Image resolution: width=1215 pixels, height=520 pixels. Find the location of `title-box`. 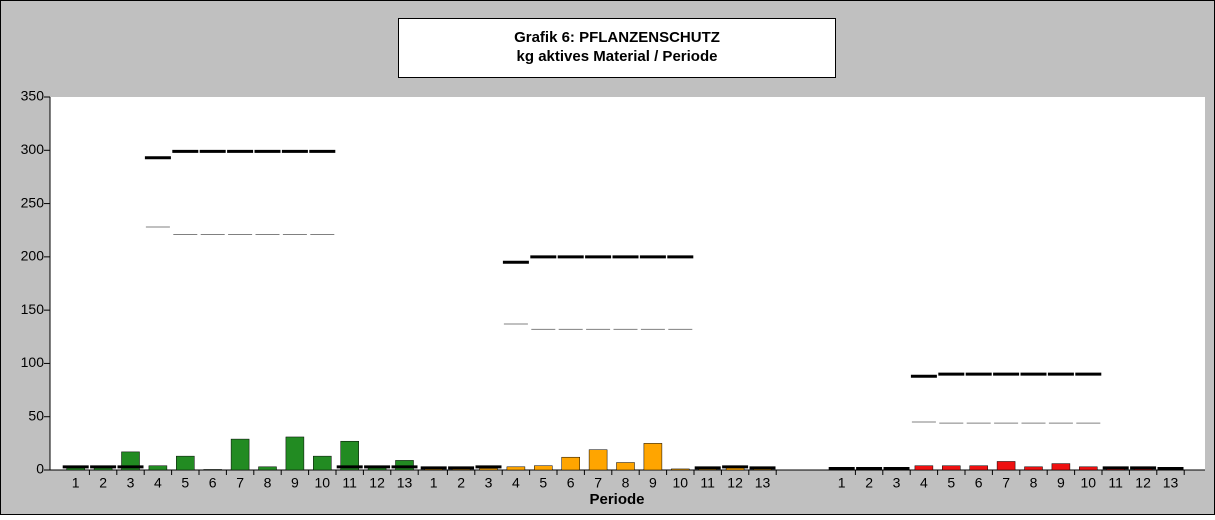

title-box is located at coordinates (617, 48).